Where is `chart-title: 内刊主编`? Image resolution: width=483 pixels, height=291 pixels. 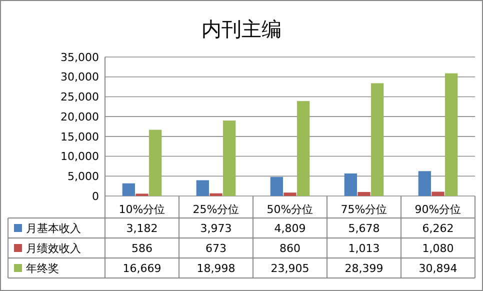
chart-title: 内刊主编 is located at coordinates (242, 29).